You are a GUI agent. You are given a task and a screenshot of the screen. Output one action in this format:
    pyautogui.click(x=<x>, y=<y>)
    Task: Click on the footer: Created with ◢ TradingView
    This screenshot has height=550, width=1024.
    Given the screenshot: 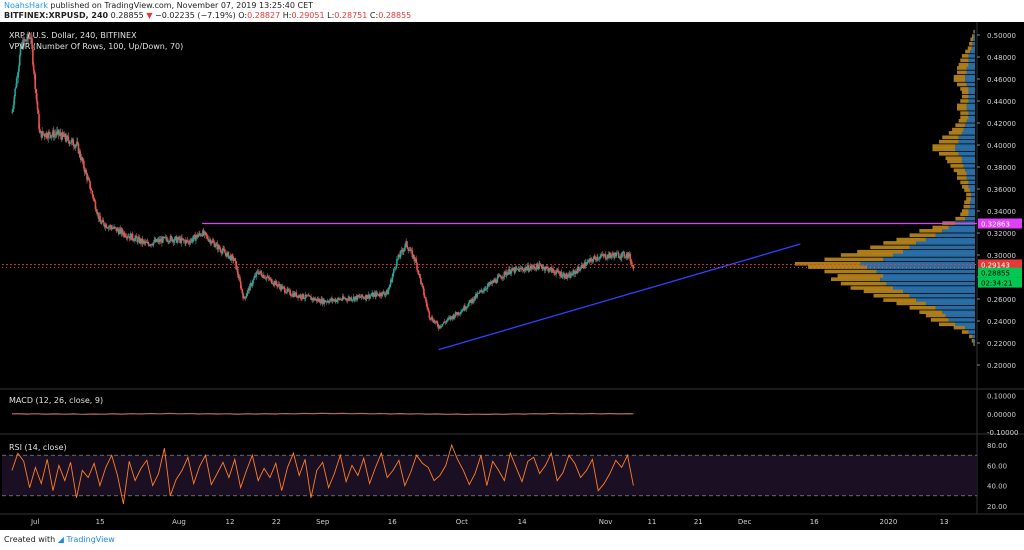 What is the action you would take?
    pyautogui.click(x=512, y=540)
    